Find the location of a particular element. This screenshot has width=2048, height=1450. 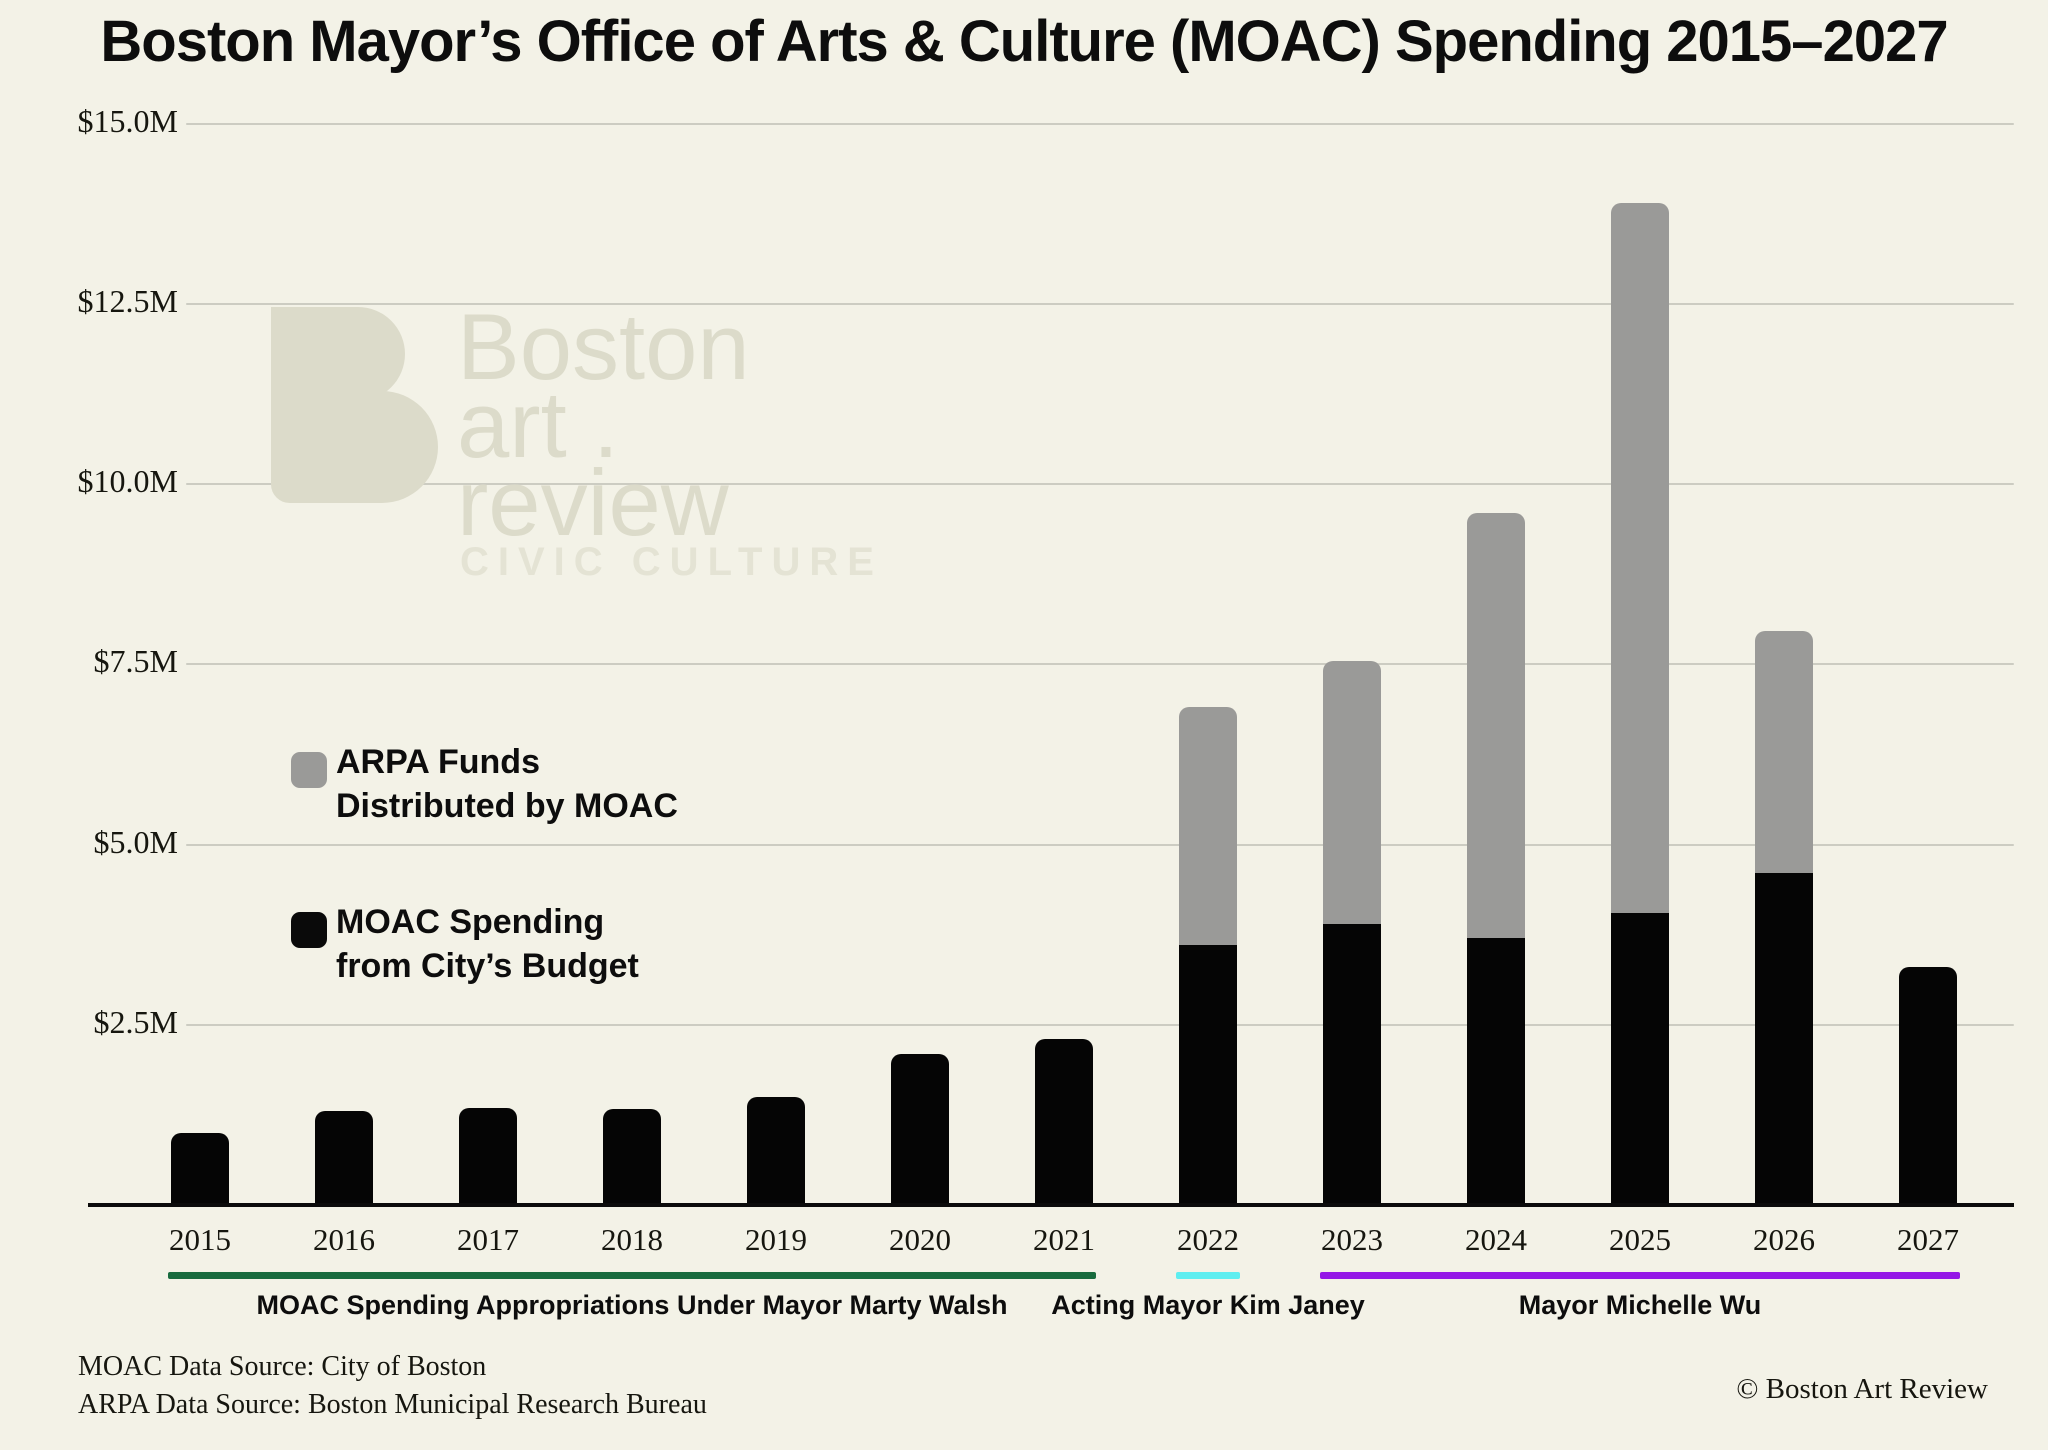

bar-arpa-2022 is located at coordinates (1208, 826).